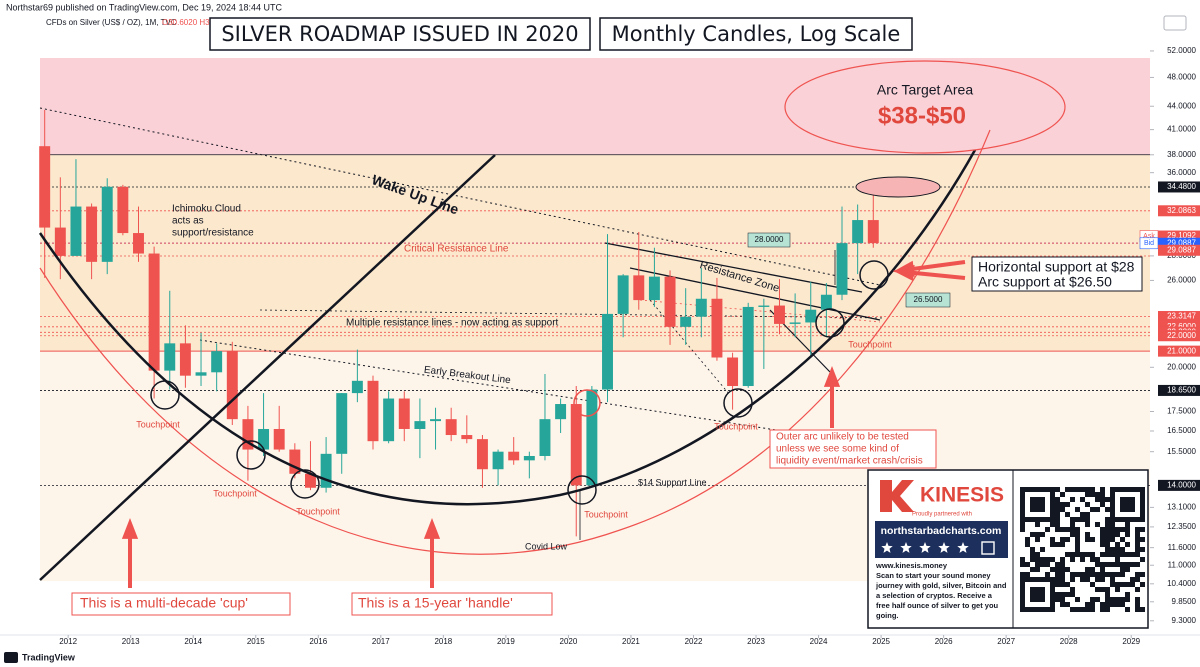 The image size is (1200, 667). What do you see at coordinates (911, 565) in the screenshot?
I see `ad-url: www.kinesis.money` at bounding box center [911, 565].